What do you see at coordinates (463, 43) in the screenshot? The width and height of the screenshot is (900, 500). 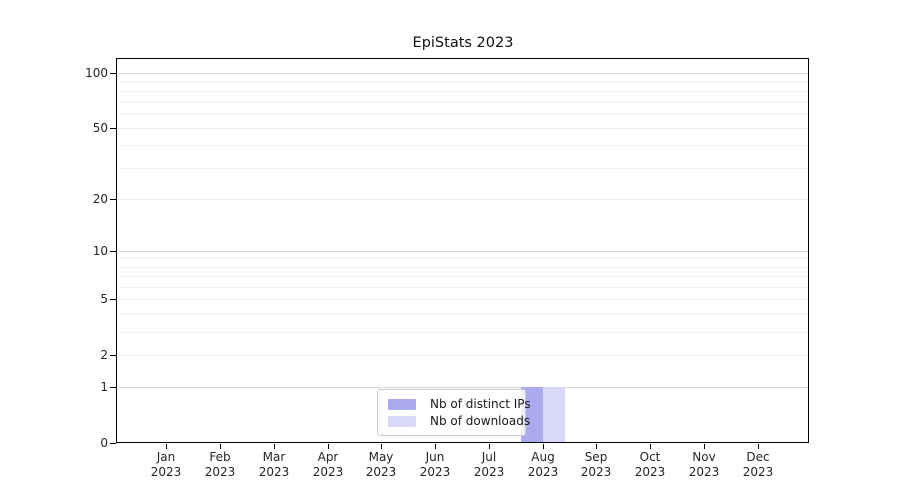 I see `chart-title: EpiStats 2023` at bounding box center [463, 43].